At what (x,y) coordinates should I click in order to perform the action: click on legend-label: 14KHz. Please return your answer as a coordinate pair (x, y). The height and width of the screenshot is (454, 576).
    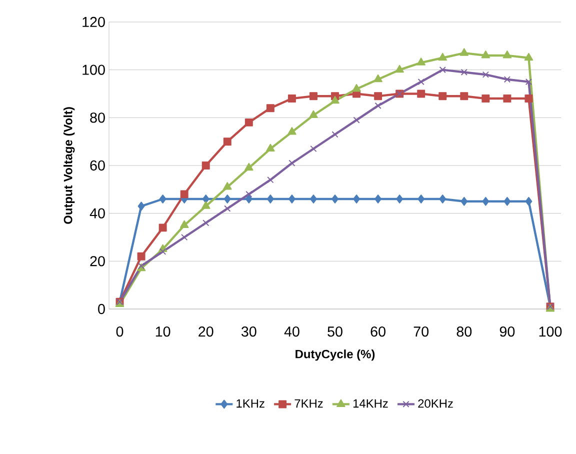
    Looking at the image, I should click on (370, 403).